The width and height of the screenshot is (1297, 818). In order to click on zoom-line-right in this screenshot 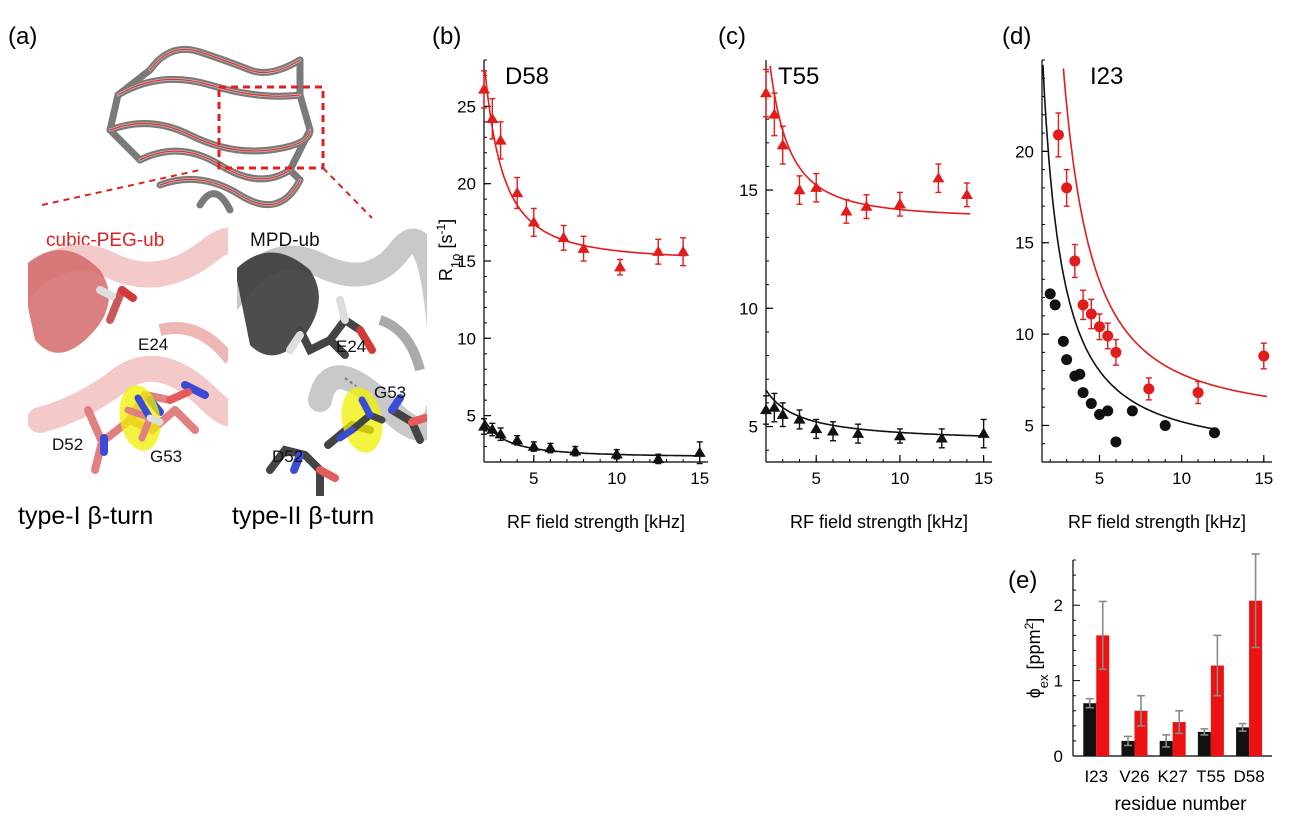, I will do `click(347, 193)`.